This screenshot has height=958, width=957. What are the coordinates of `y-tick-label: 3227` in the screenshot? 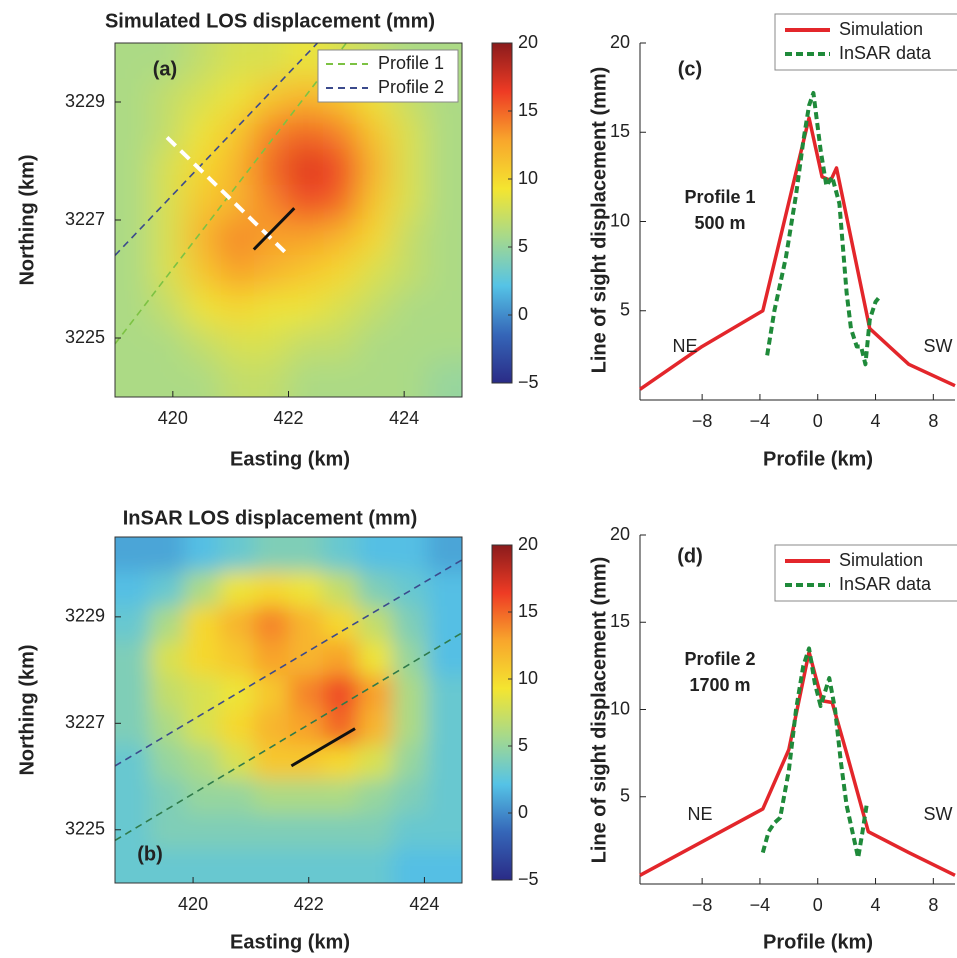 It's located at (85, 722).